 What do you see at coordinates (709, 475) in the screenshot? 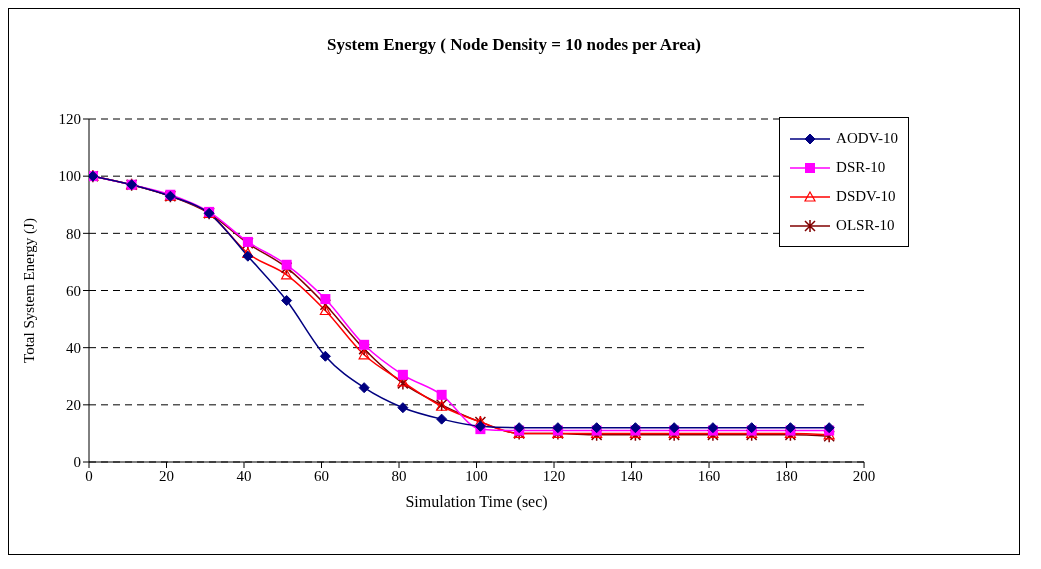
I see `x-tick-label: 160` at bounding box center [709, 475].